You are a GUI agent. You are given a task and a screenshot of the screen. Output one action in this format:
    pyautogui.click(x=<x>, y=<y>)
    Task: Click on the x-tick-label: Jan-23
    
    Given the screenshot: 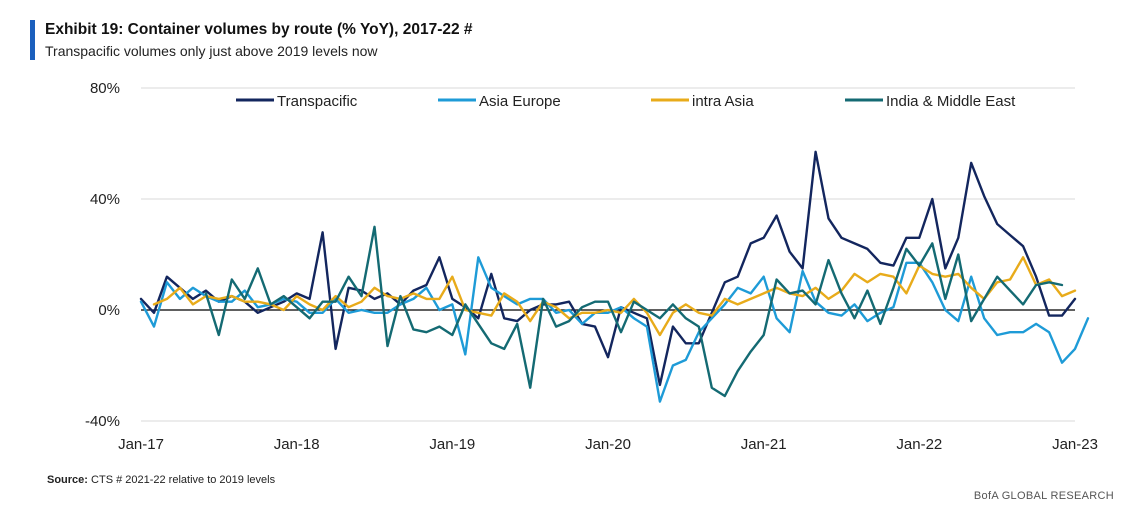 What is the action you would take?
    pyautogui.click(x=1075, y=444)
    